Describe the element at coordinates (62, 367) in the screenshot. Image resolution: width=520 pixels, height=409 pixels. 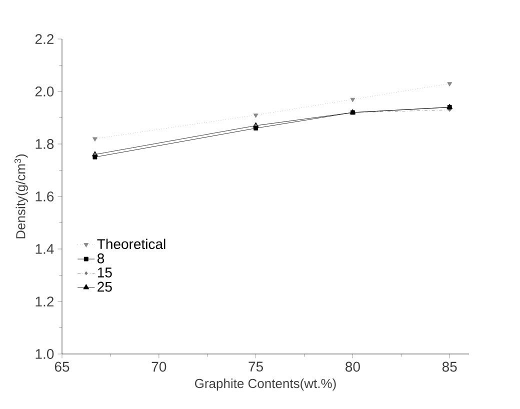
I see `x-tick-label: 65` at that location.